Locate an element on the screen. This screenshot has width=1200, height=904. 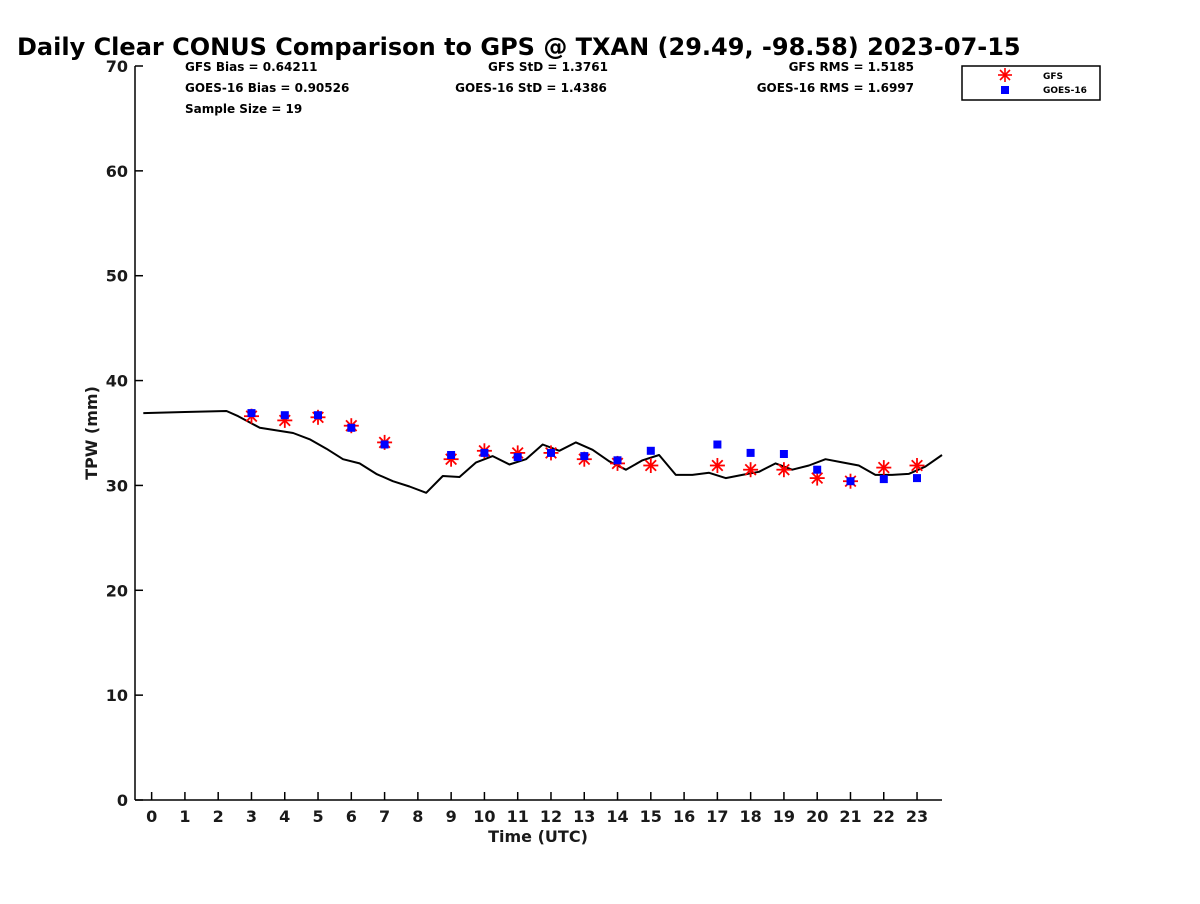
x-axis-label: Time (UTC) is located at coordinates (538, 836).